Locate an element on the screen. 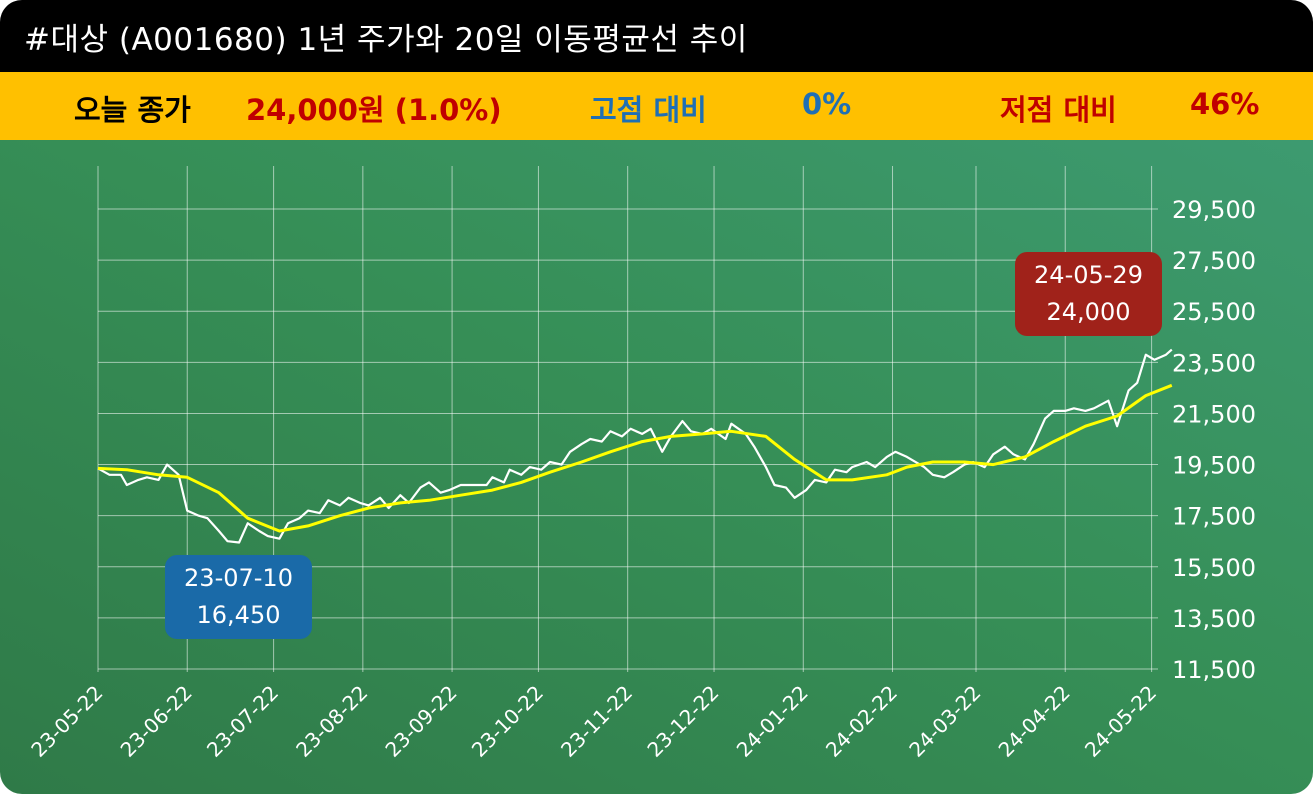 Image resolution: width=1313 pixels, height=794 pixels. y-tick-label: 23,500 is located at coordinates (1214, 363).